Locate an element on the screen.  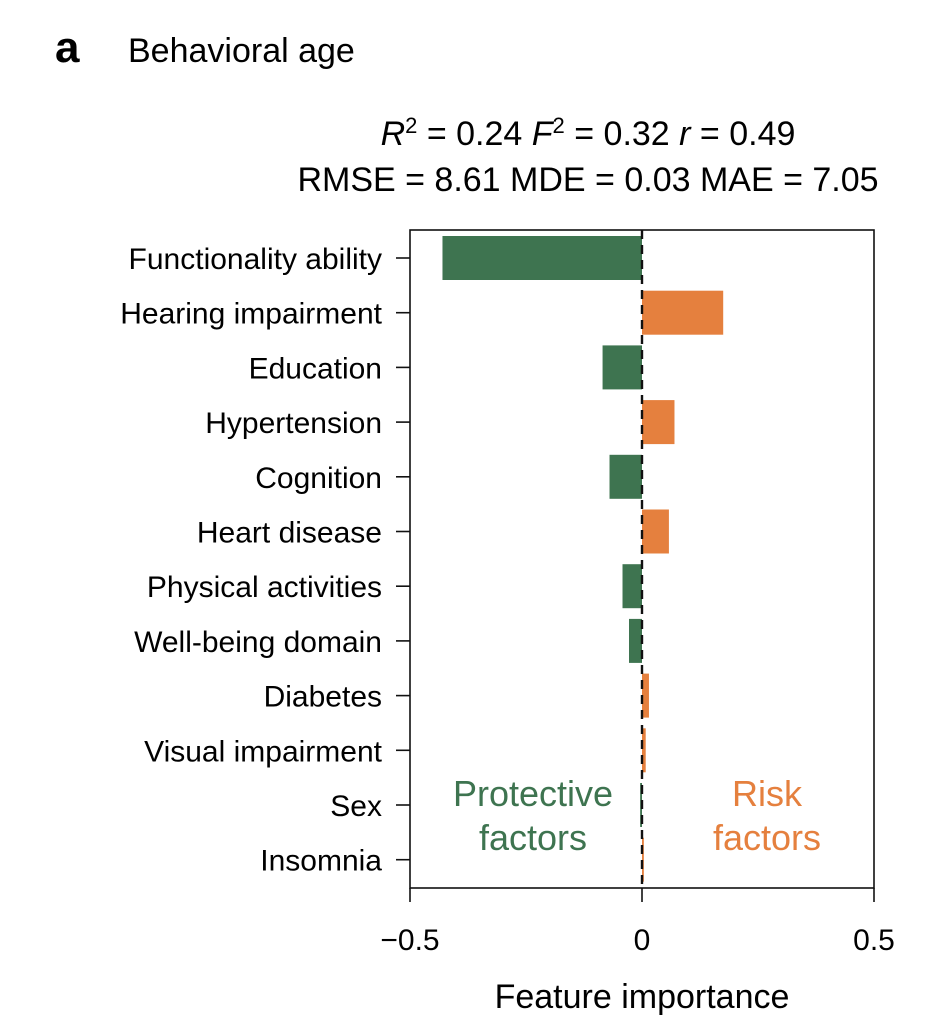
stat-value-1: = 0.32 is located at coordinates (617, 134).